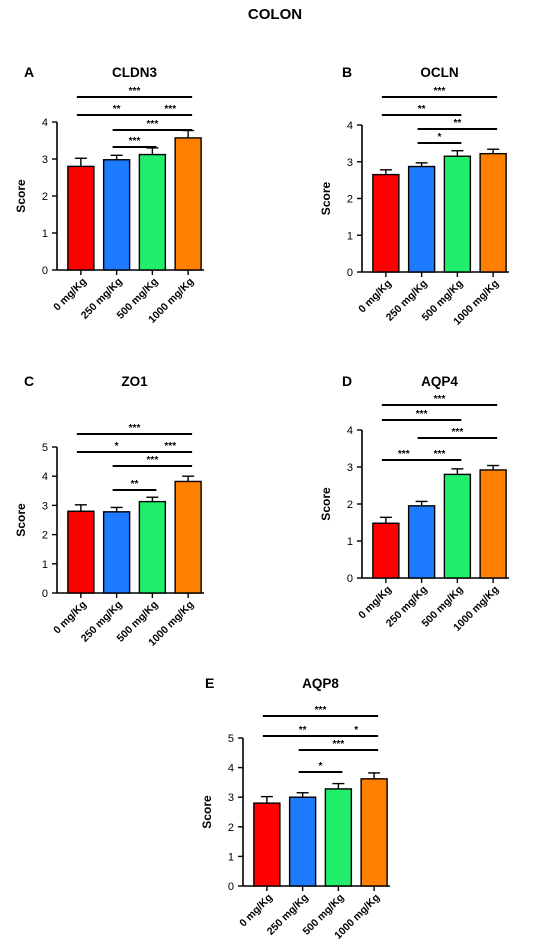 The image size is (550, 952). Describe the element at coordinates (439, 381) in the screenshot. I see `chart-title: AQP4` at that location.